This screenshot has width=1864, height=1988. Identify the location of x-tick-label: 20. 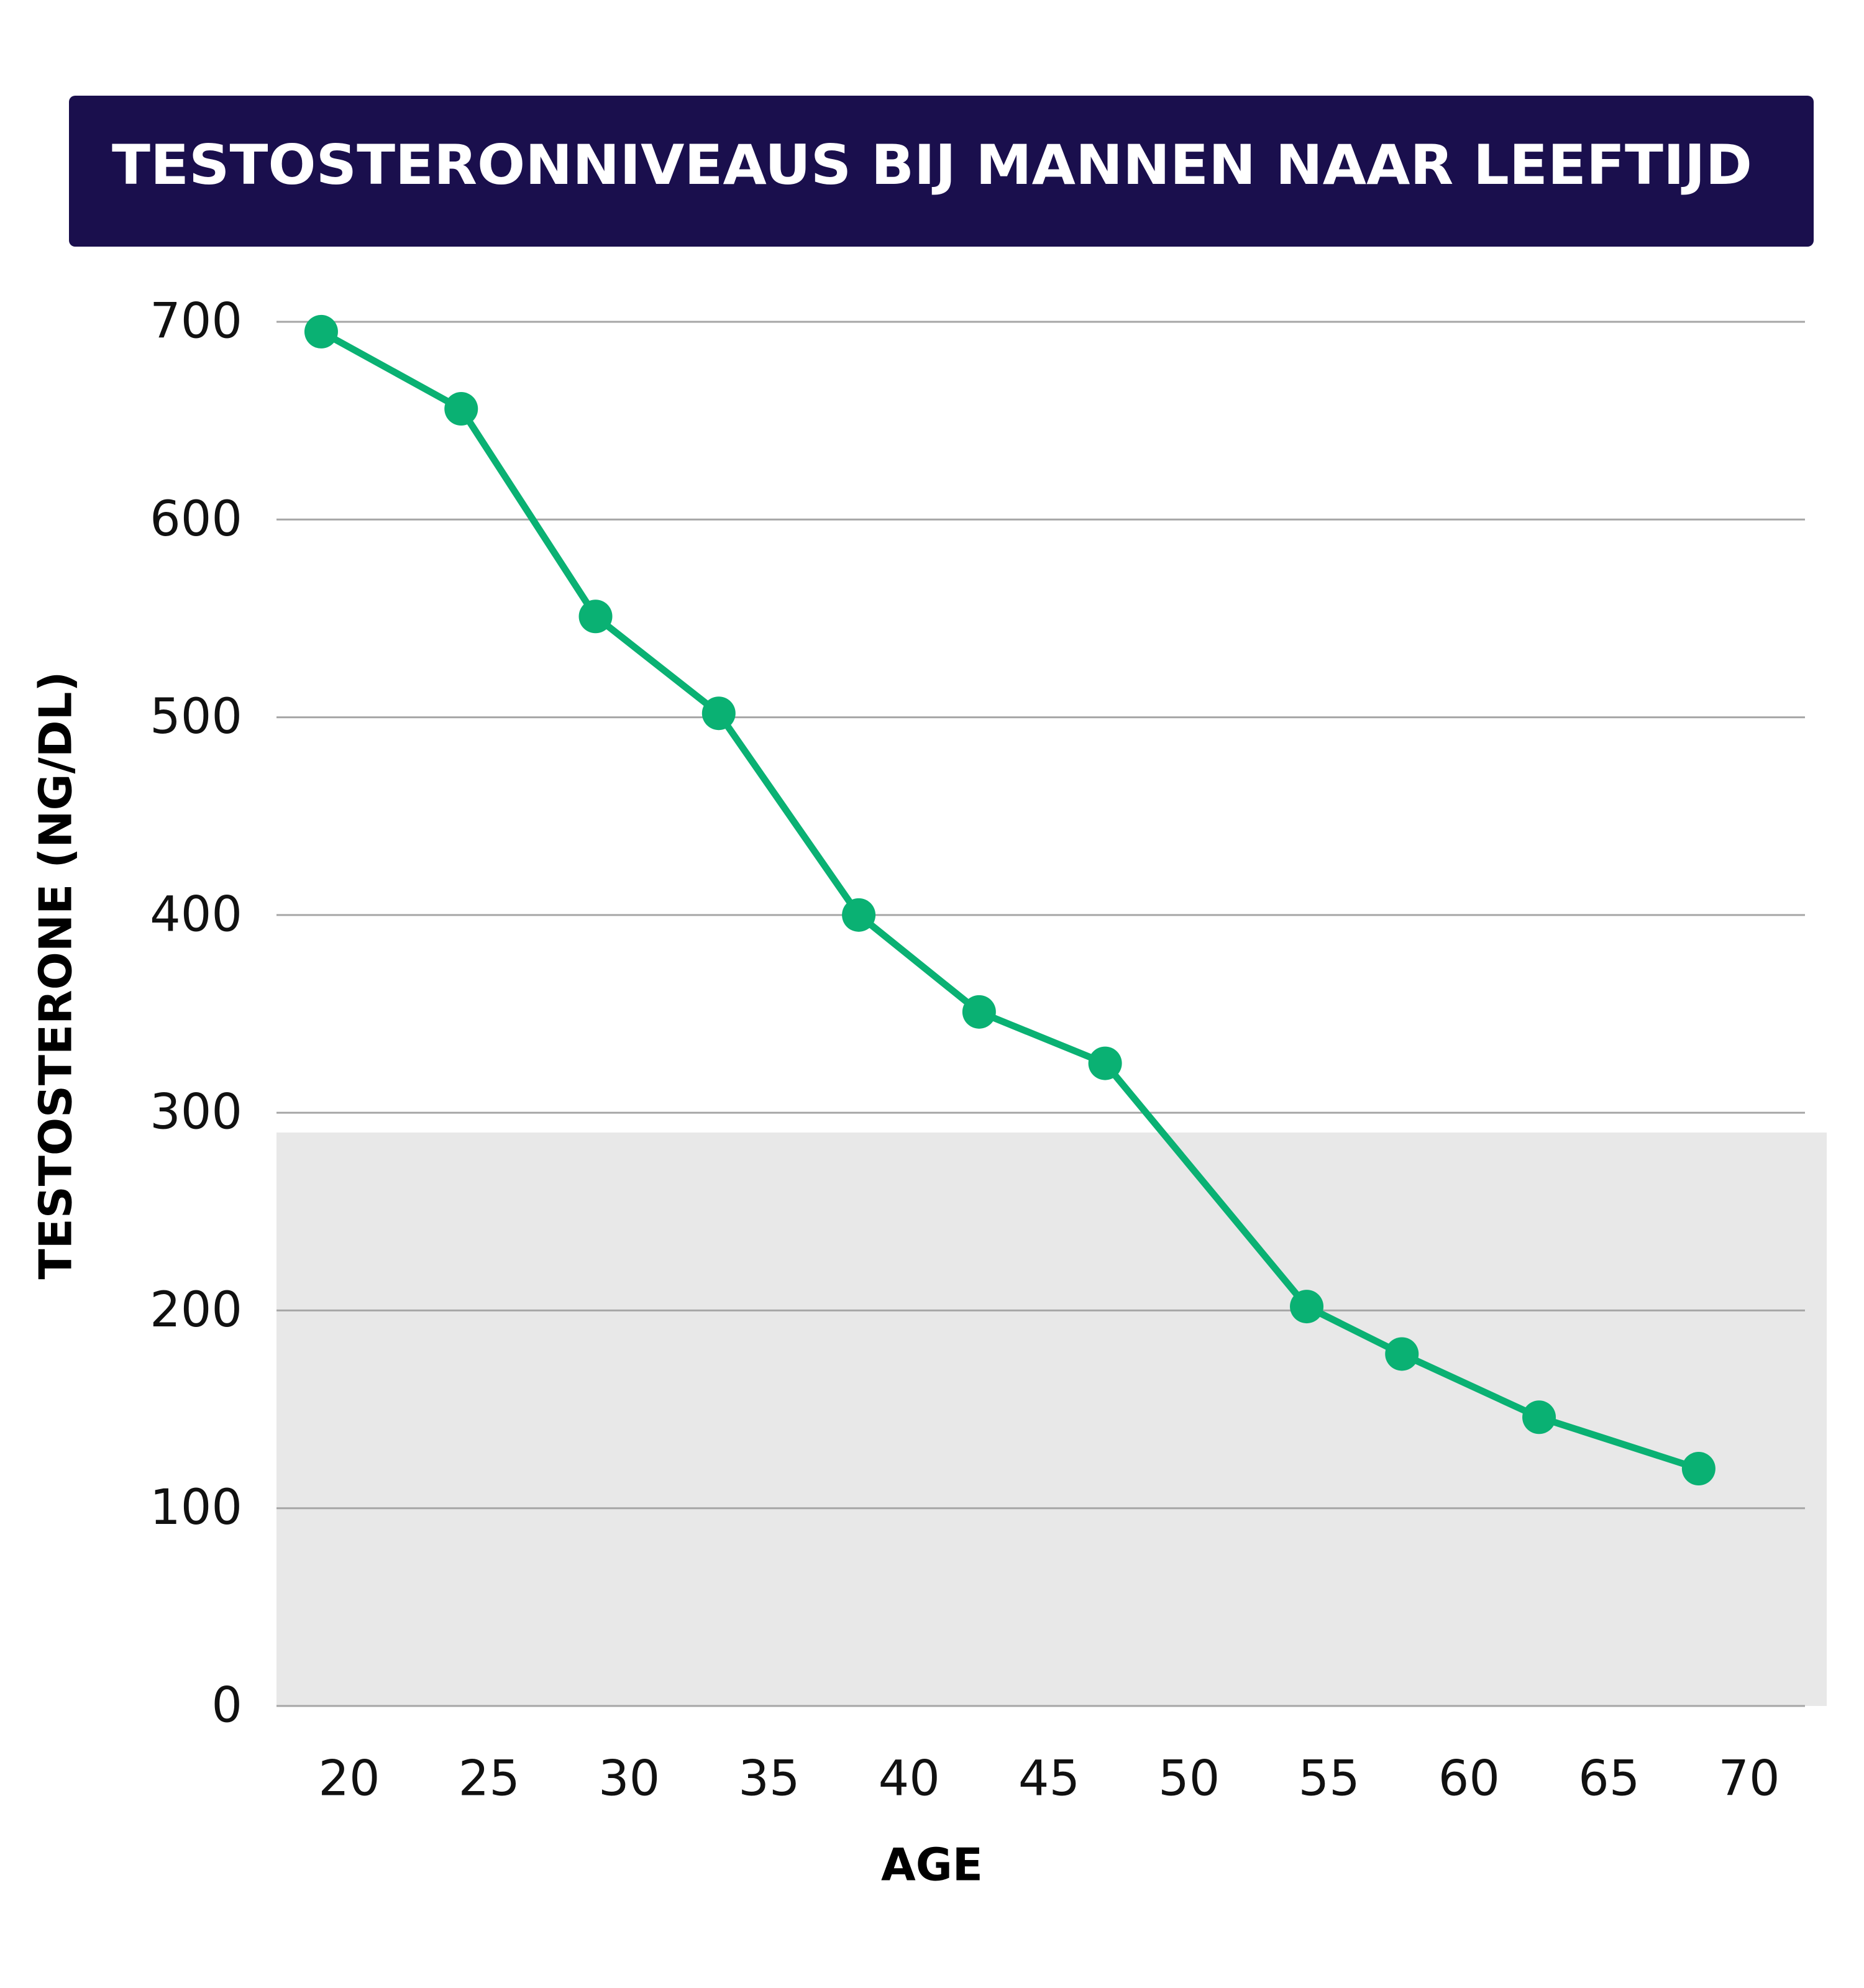
(349, 1779).